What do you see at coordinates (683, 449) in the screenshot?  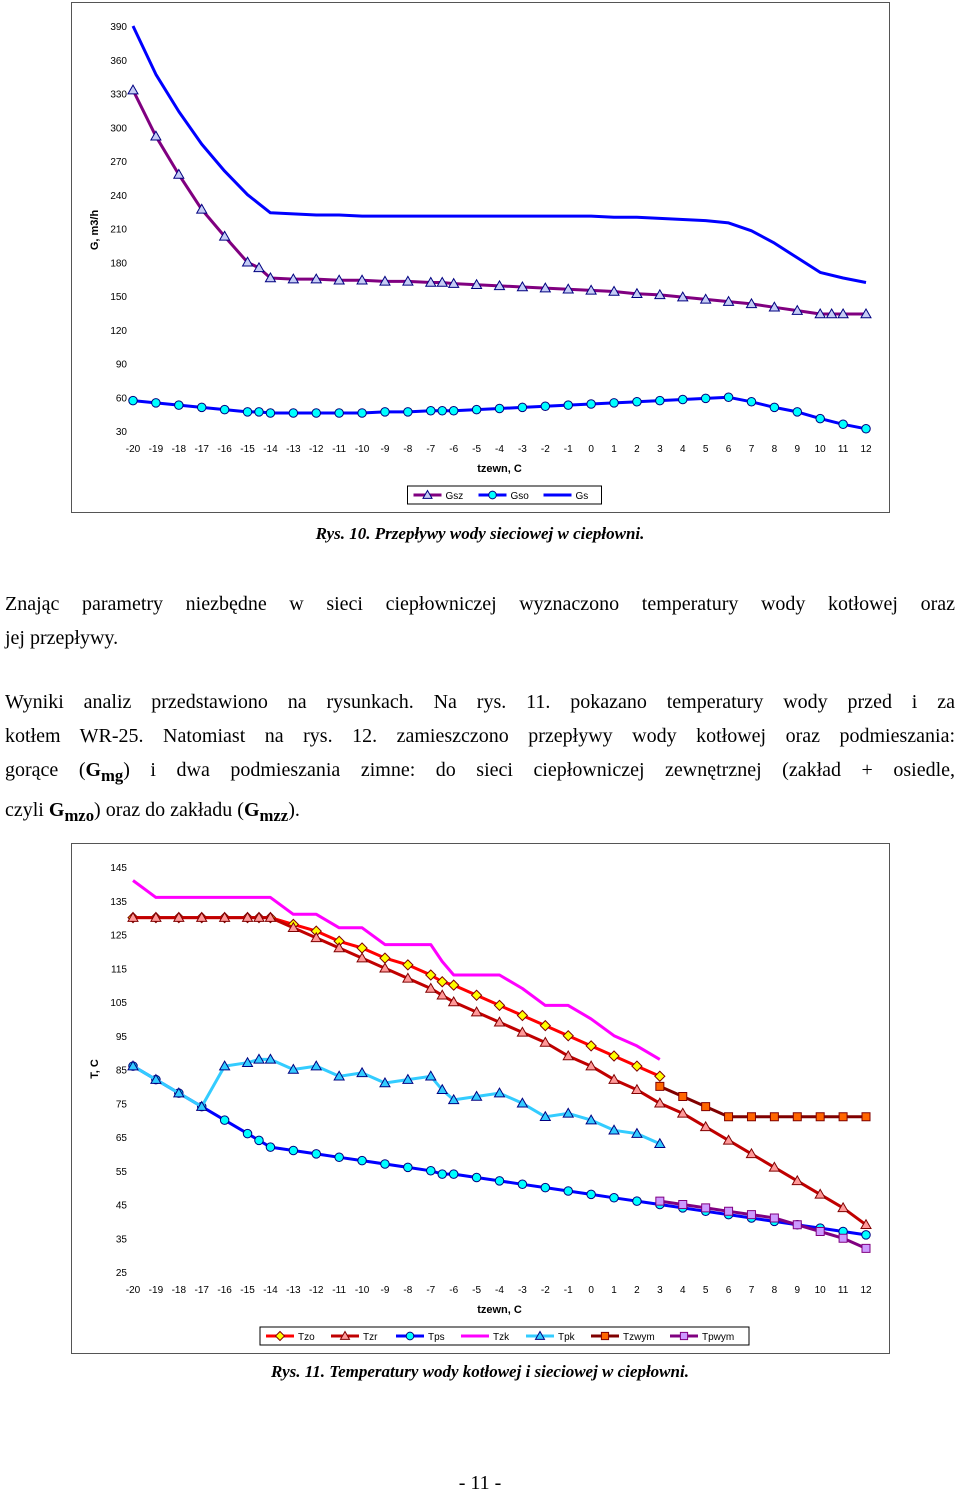 I see `x-tick-label: 4` at bounding box center [683, 449].